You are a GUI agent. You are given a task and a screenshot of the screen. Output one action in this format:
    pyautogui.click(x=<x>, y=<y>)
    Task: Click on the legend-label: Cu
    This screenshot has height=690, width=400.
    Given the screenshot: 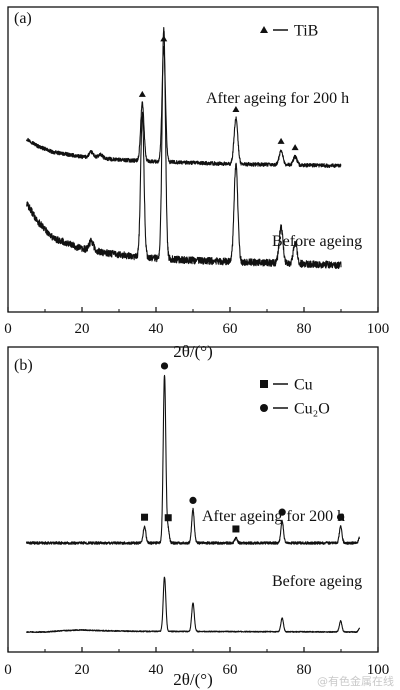 What is the action you would take?
    pyautogui.click(x=303, y=385)
    